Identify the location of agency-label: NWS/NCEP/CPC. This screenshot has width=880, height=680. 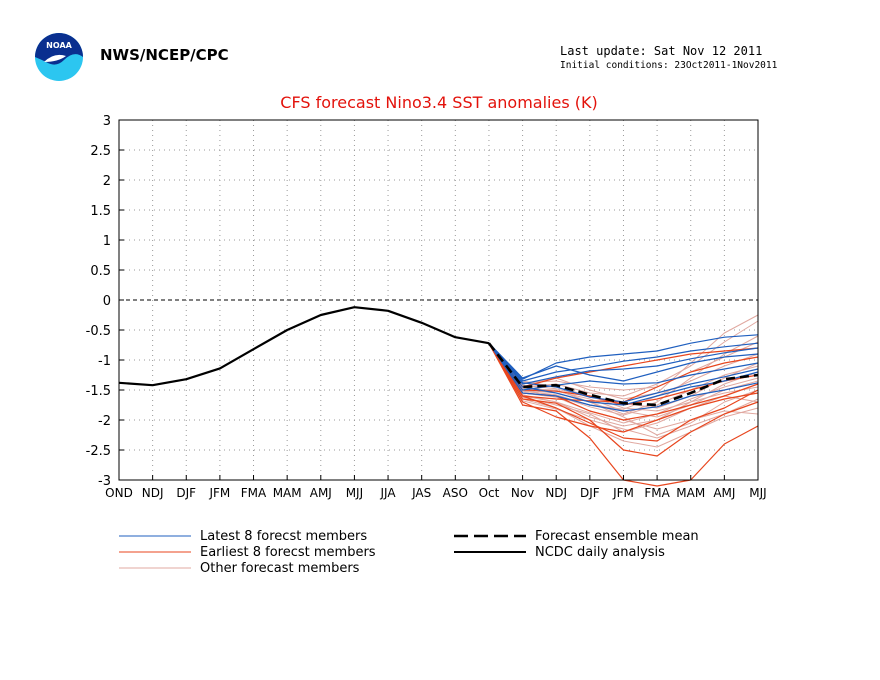
(164, 55).